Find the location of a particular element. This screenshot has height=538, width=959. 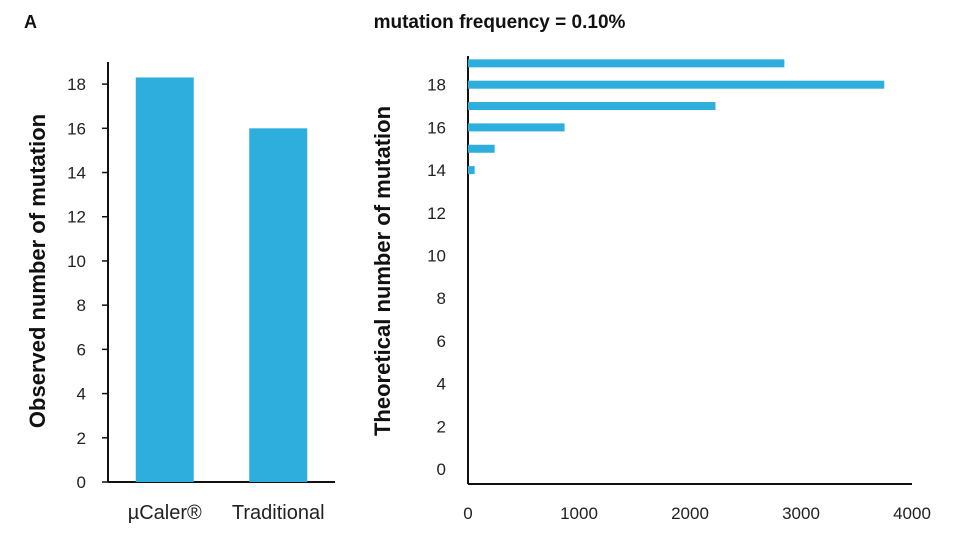

right-y-tick-label: 12 is located at coordinates (436, 213).